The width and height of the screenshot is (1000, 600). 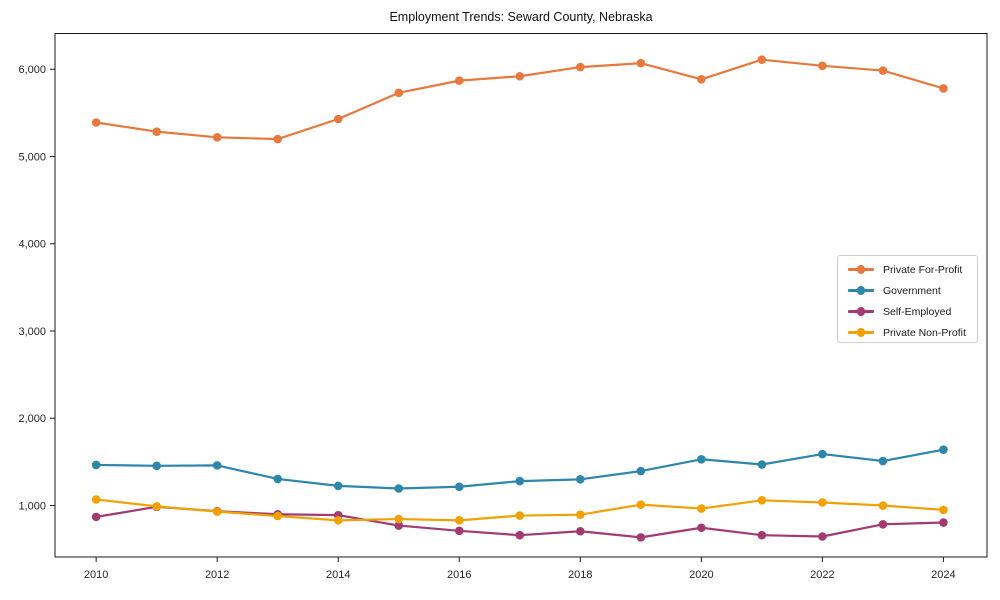 I want to click on y-tick-label: 6,000, so click(x=32, y=70).